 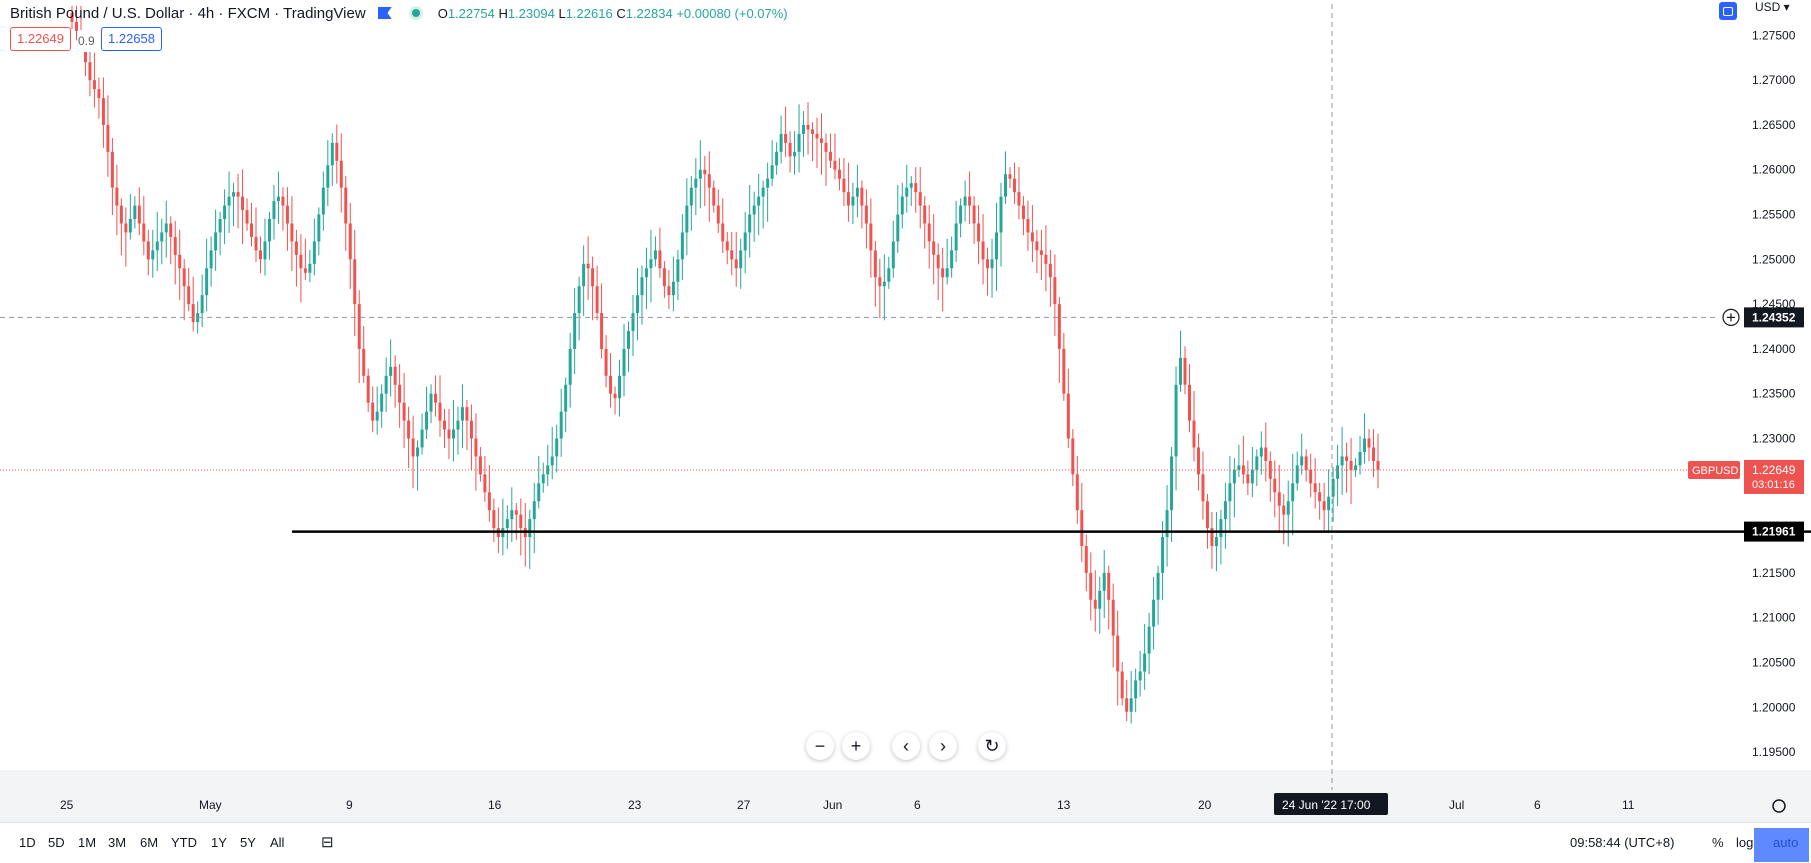 What do you see at coordinates (131, 39) in the screenshot?
I see `buy-button: 1.22658` at bounding box center [131, 39].